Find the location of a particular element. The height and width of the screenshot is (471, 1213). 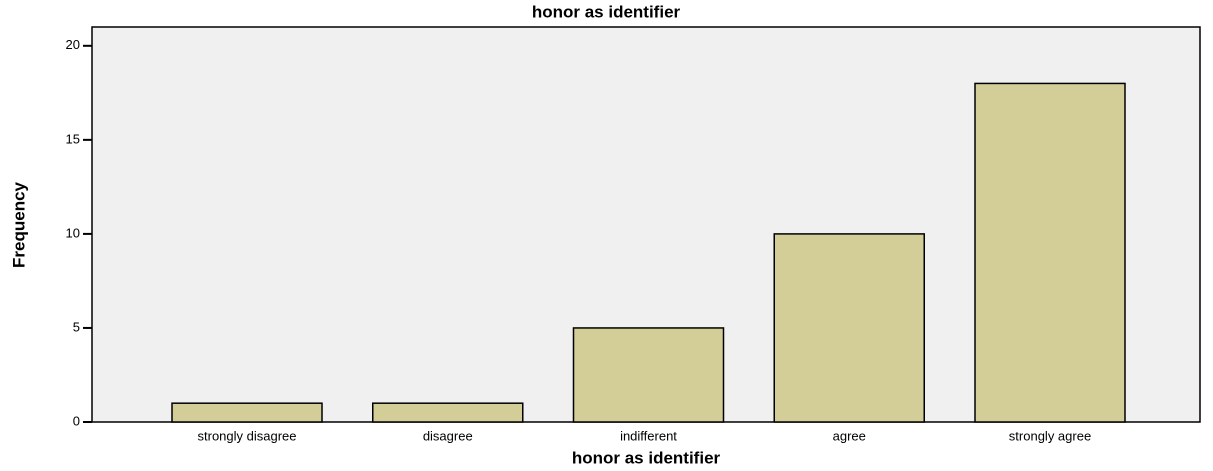

y-tick-label: 5 is located at coordinates (76, 326).